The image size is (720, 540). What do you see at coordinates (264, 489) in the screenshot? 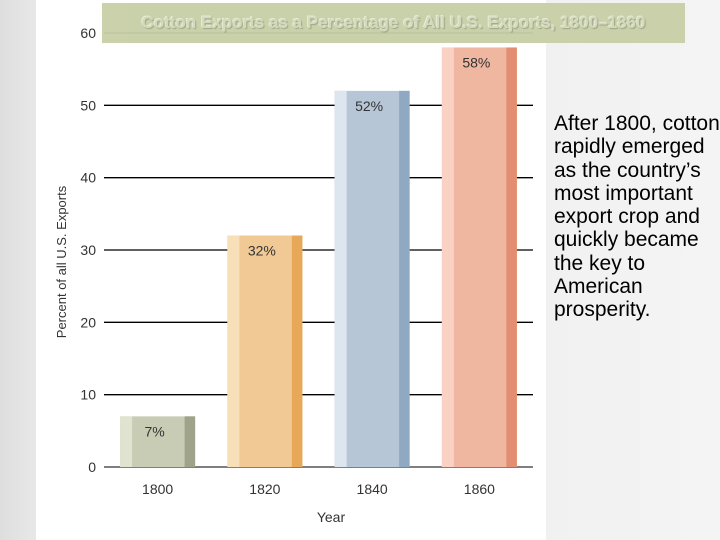
I see `x-category-label-1820: 1820` at bounding box center [264, 489].